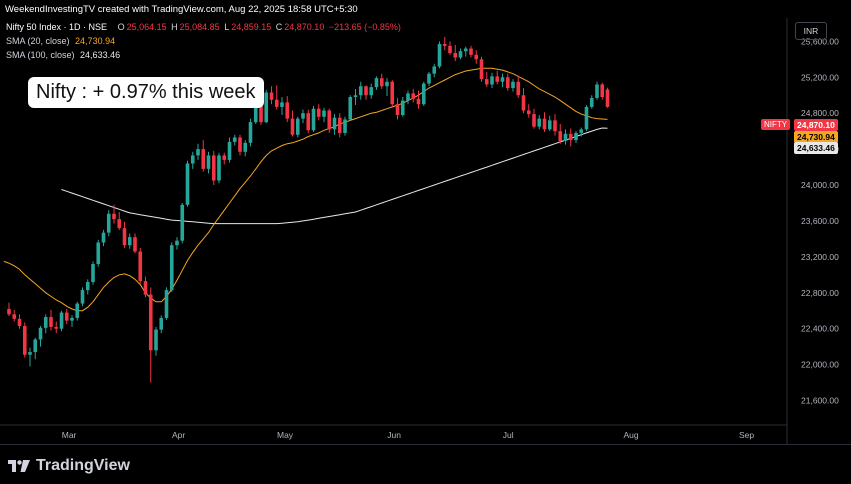 Image resolution: width=851 pixels, height=484 pixels. I want to click on x-tick-label: May, so click(285, 435).